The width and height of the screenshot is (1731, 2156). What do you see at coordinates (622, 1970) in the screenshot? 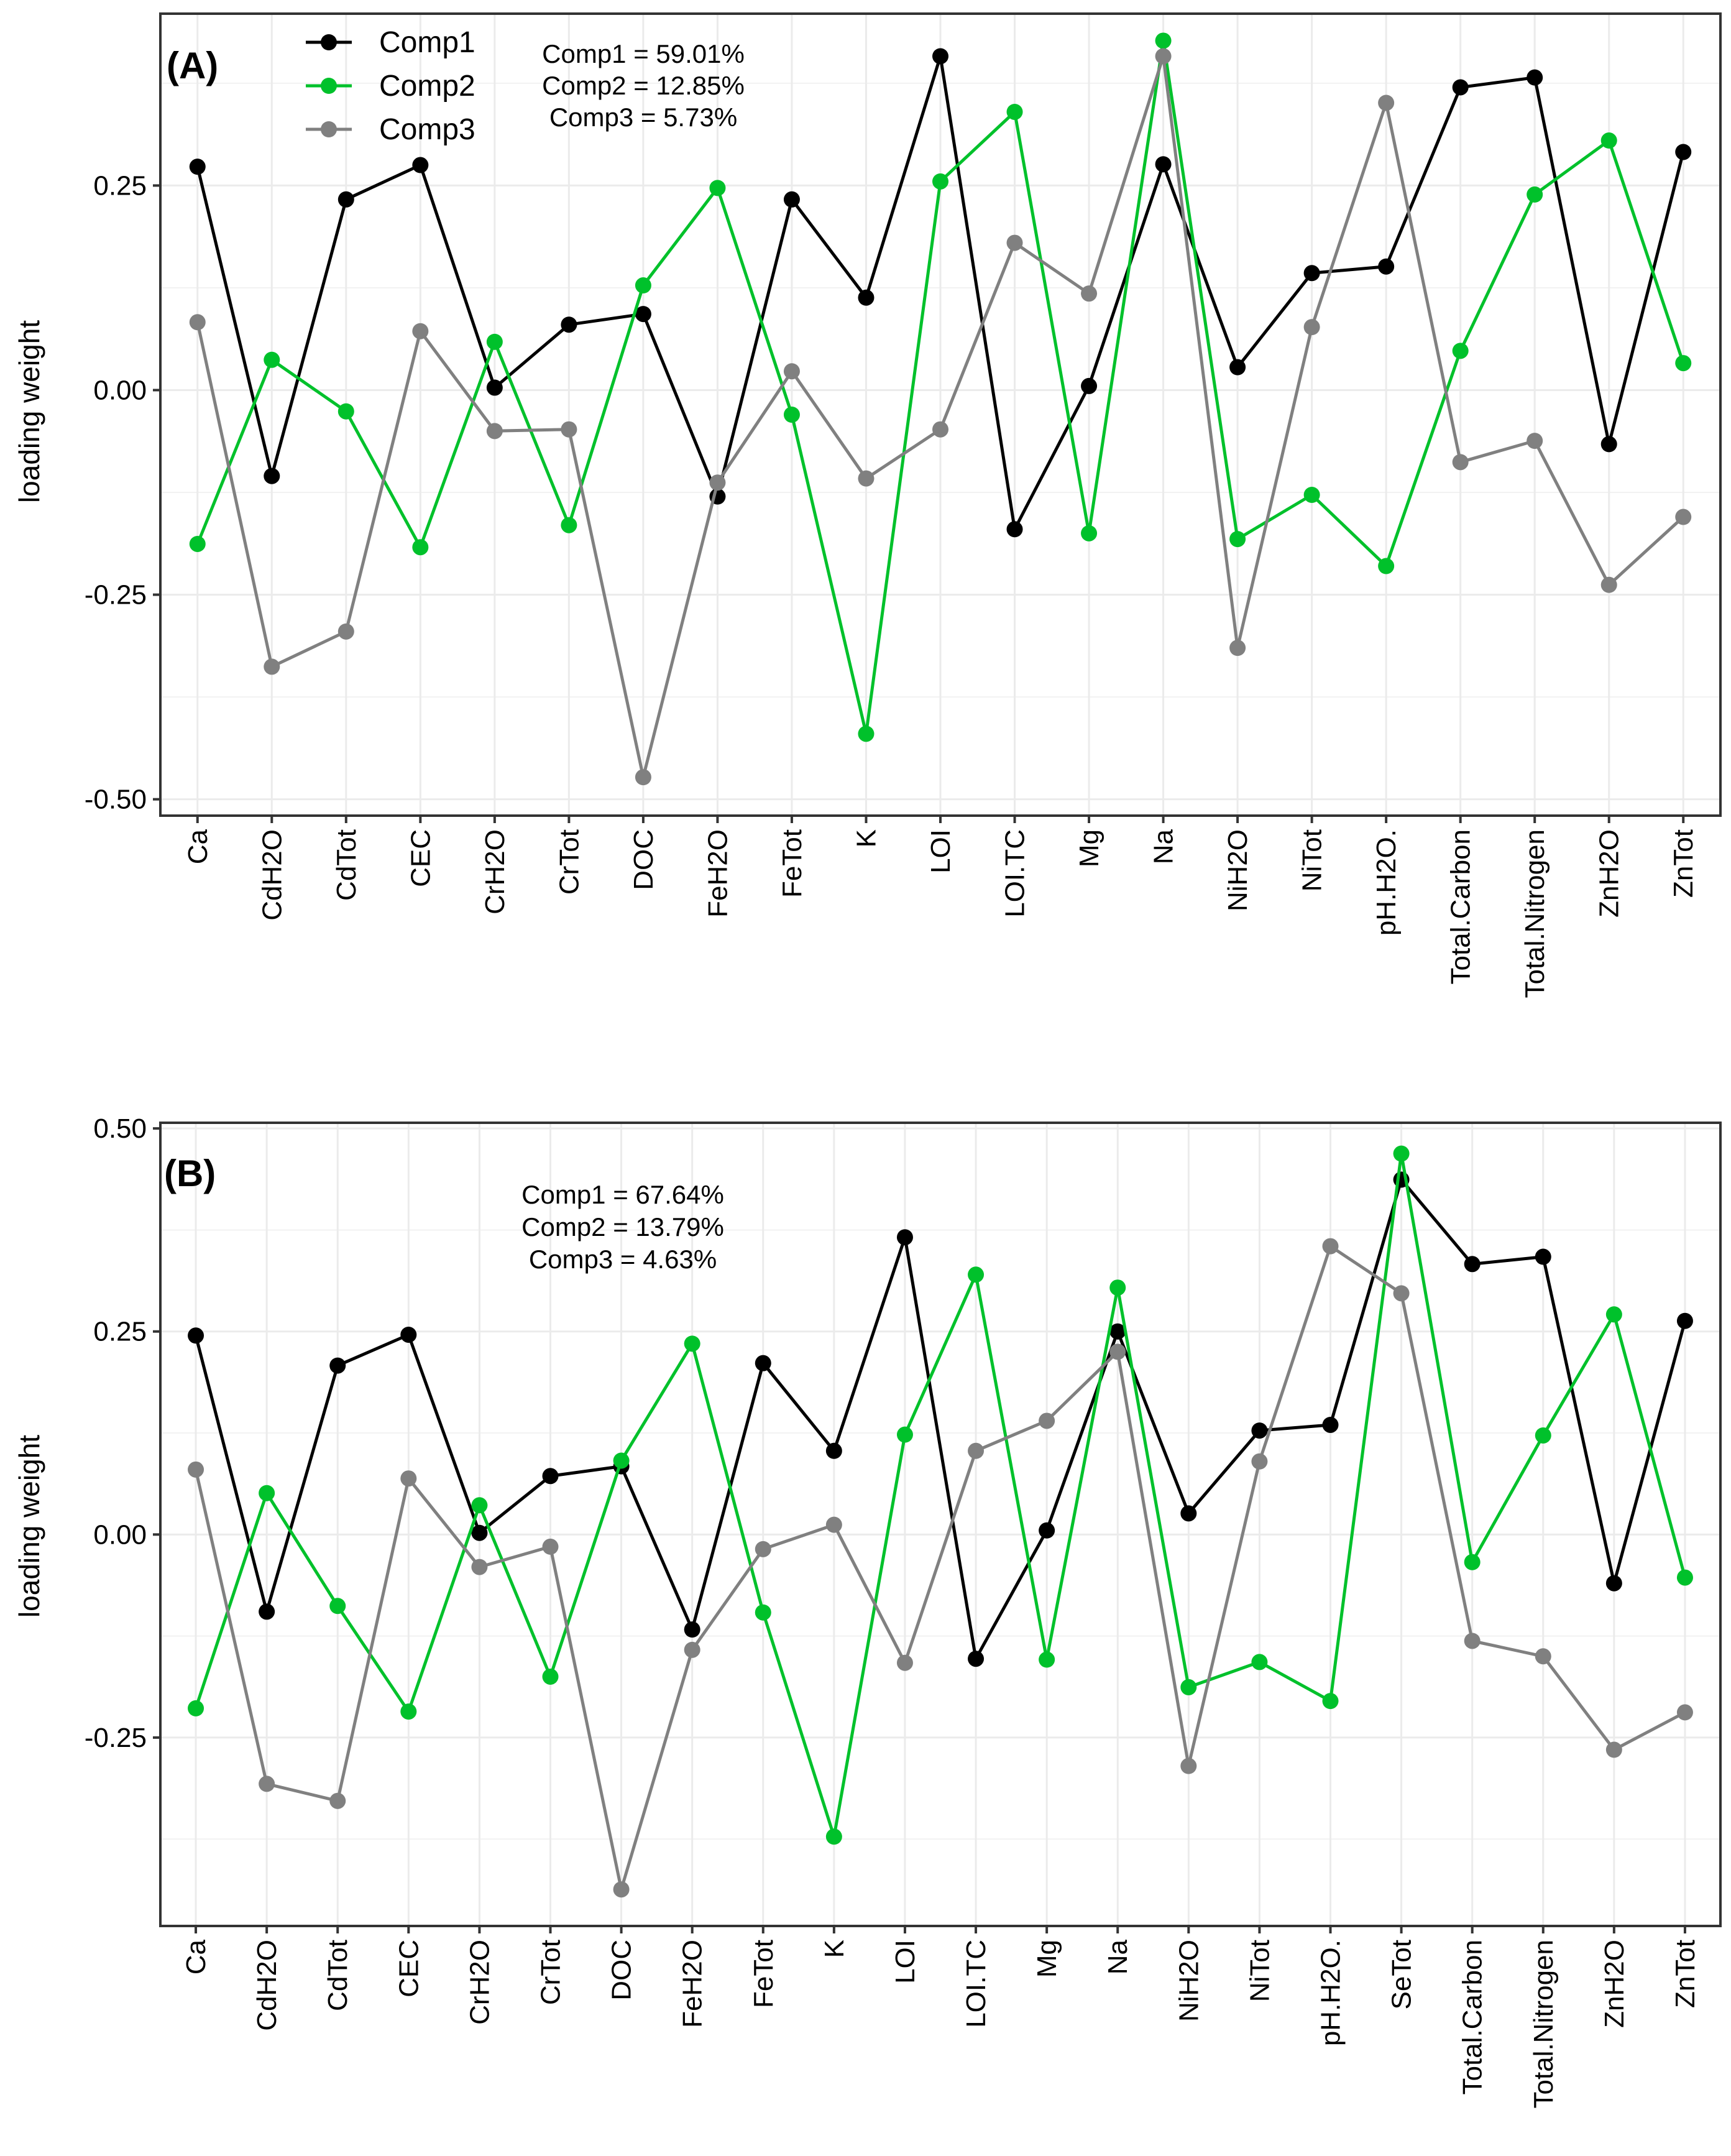
I see `x-tick-label: DOC` at bounding box center [622, 1970].